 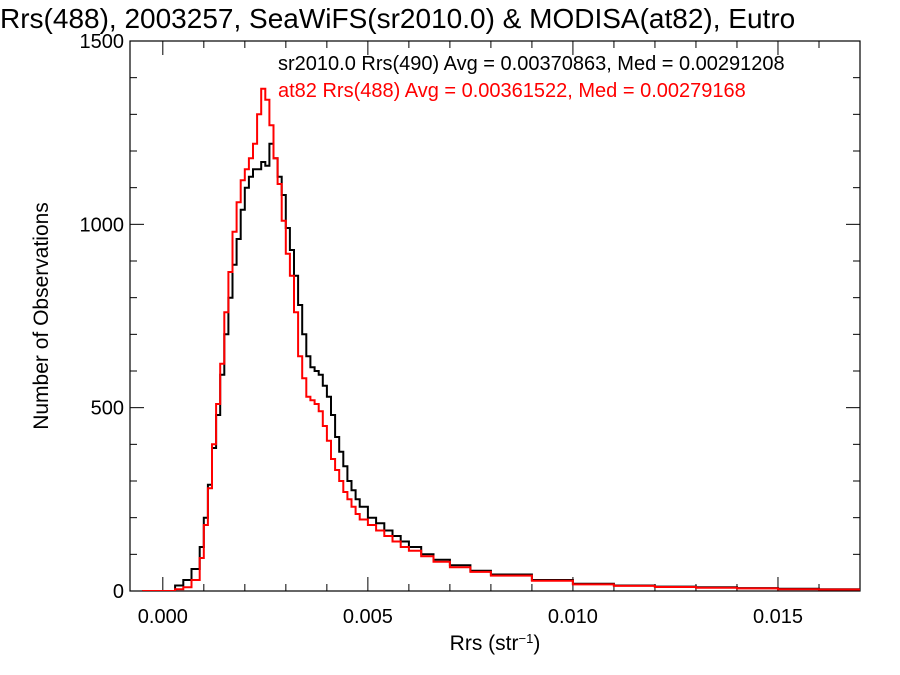 I want to click on y-tick-label: 0, so click(x=118, y=592).